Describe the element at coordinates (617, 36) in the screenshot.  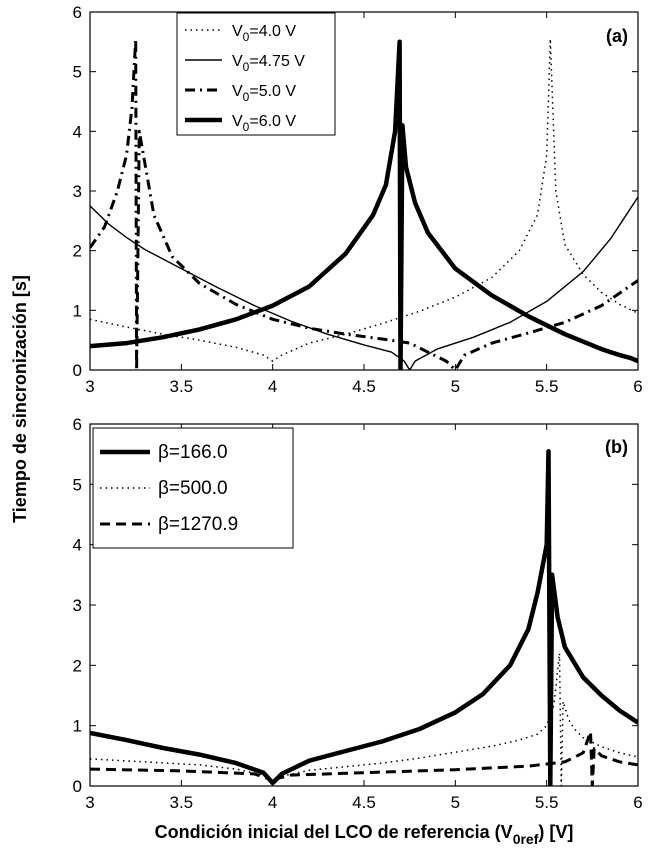
I see `panel-a-label: (a)` at that location.